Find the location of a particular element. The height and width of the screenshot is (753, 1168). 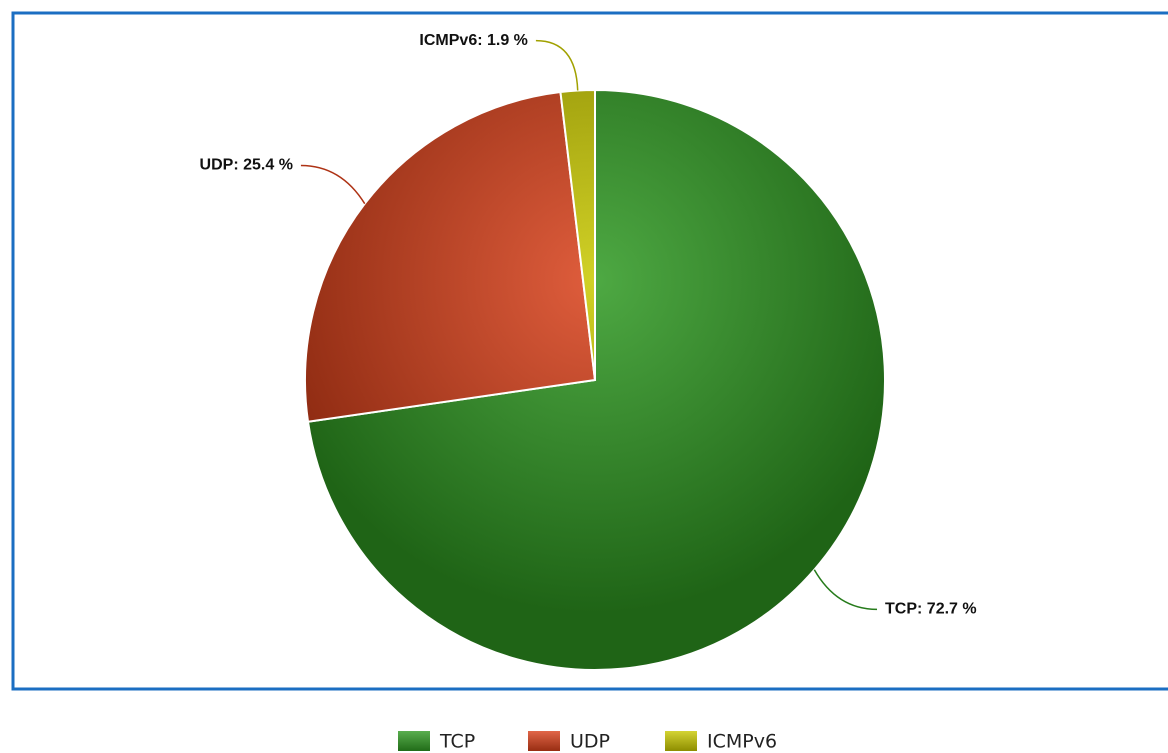

legend-label: UDP is located at coordinates (590, 742).